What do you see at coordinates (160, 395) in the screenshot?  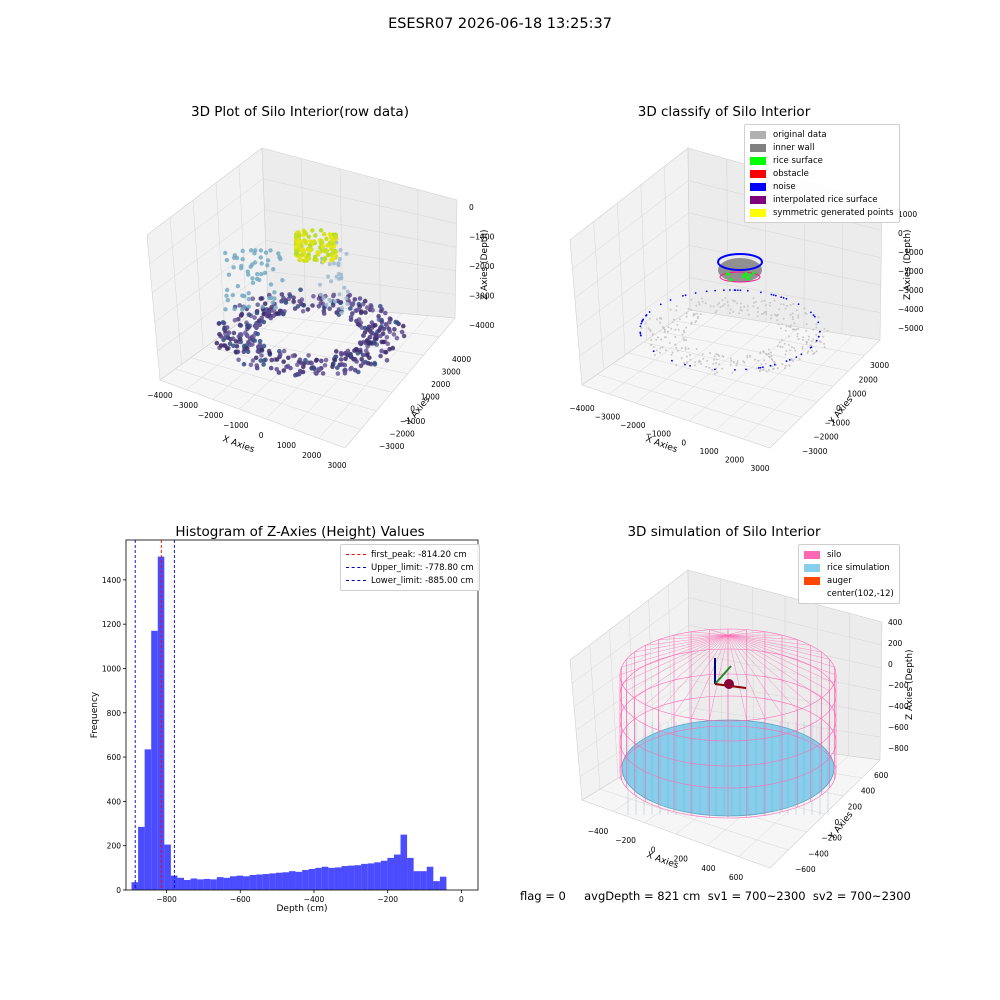 I see `raw-x-tick-label: −4000` at bounding box center [160, 395].